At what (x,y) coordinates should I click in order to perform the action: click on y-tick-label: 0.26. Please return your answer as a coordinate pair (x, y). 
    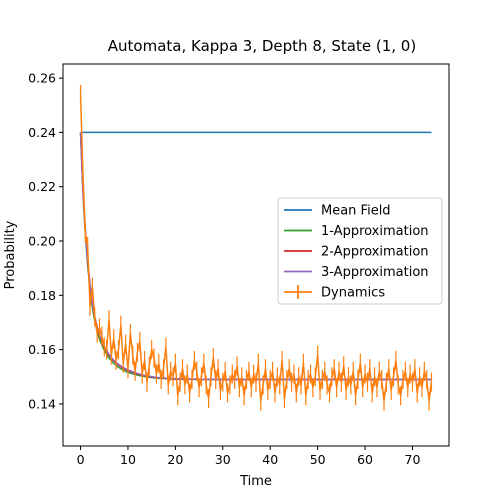
    Looking at the image, I should click on (42, 78).